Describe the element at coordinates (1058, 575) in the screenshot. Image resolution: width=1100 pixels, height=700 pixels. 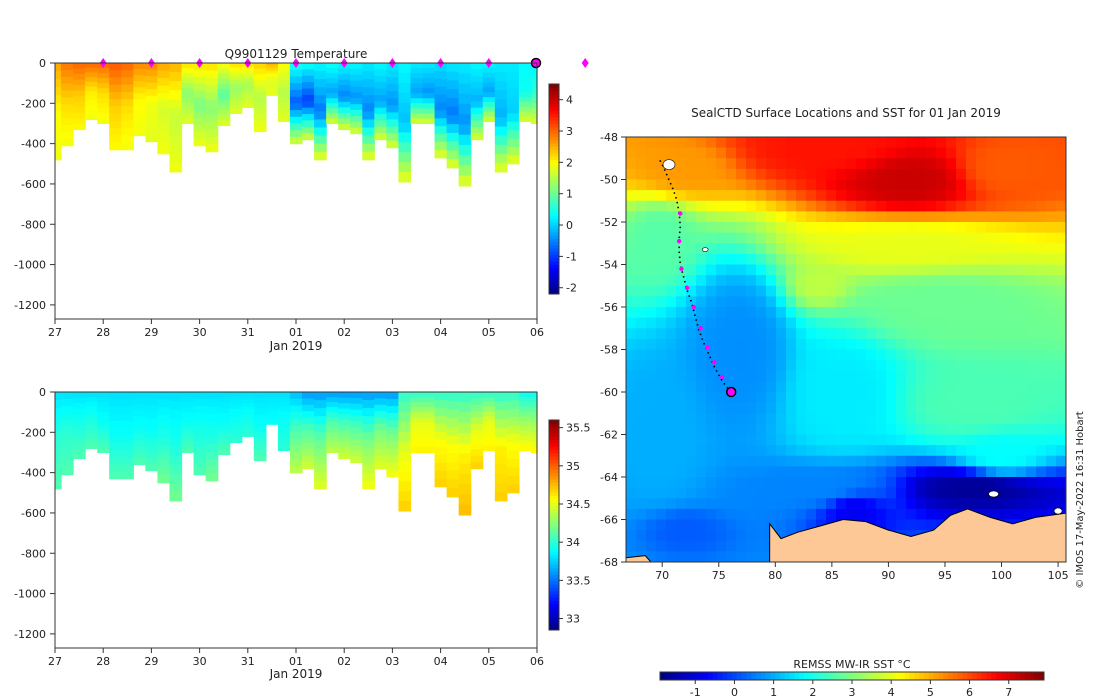
I see `lon-tick-label: 105` at that location.